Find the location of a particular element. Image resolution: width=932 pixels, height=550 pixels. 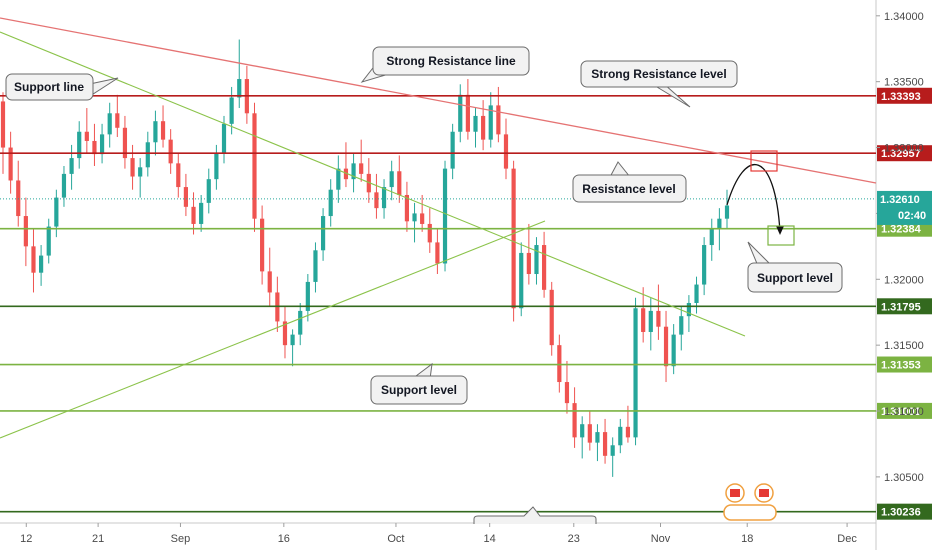

level-price-label: 1.32384 is located at coordinates (901, 230).